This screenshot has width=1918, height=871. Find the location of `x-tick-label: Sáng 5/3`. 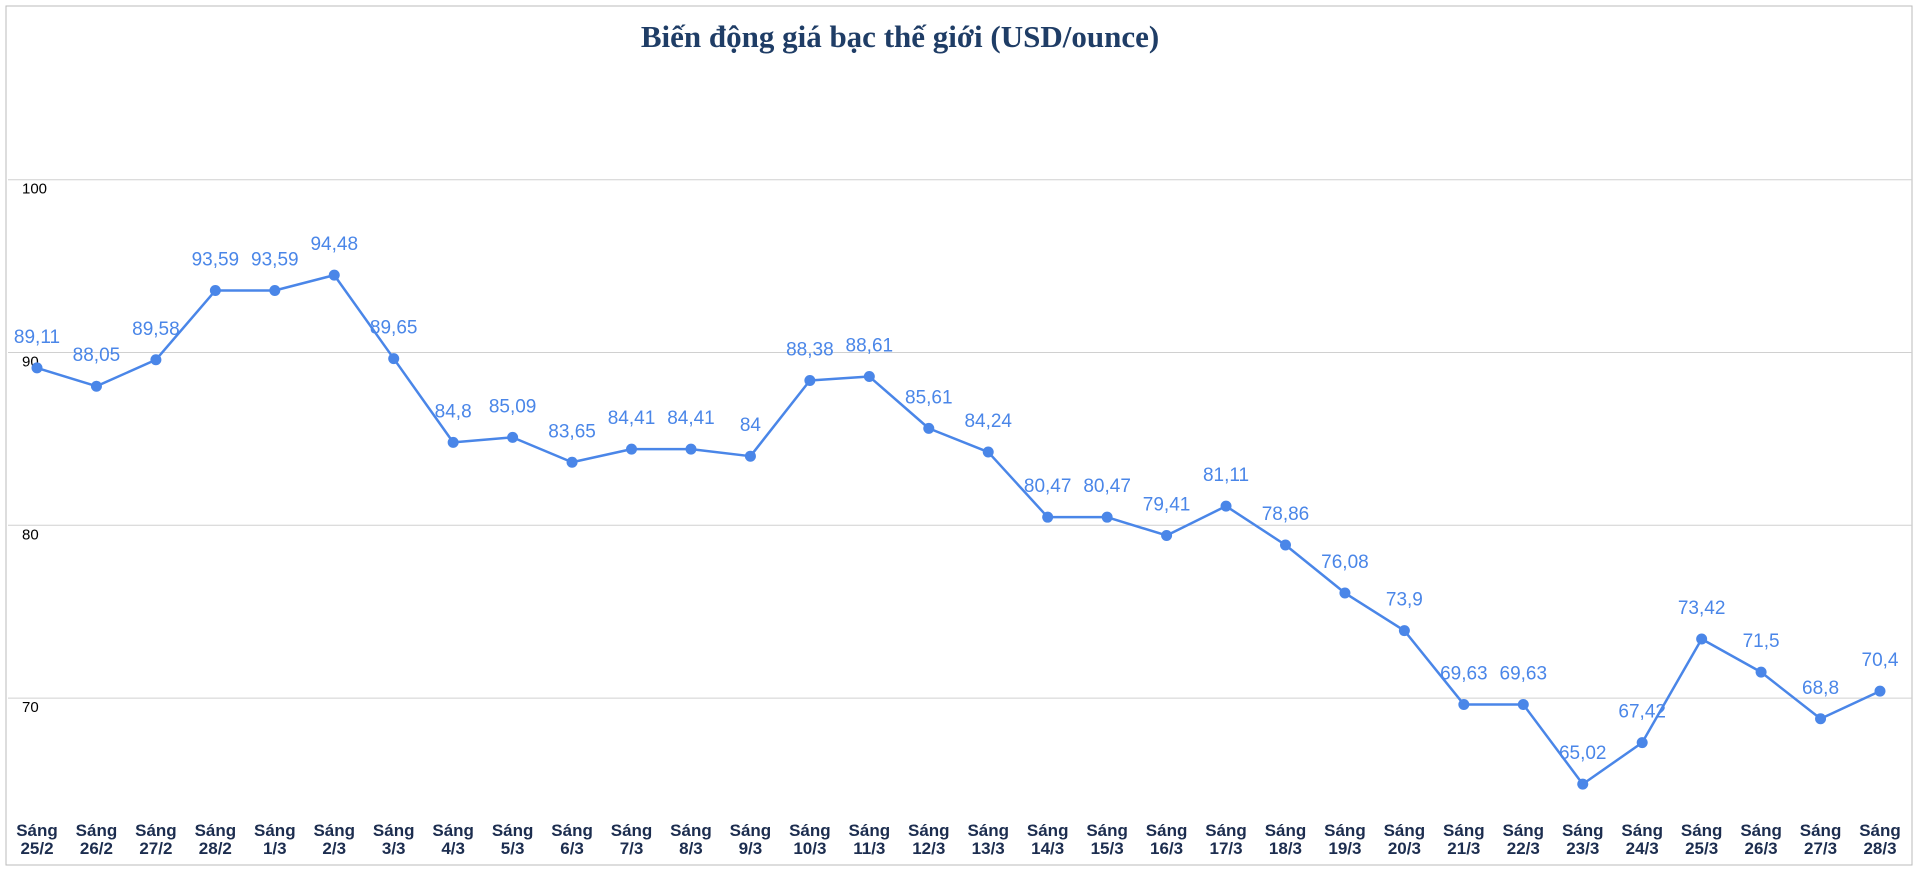

x-tick-label: Sáng 5/3 is located at coordinates (512, 839).